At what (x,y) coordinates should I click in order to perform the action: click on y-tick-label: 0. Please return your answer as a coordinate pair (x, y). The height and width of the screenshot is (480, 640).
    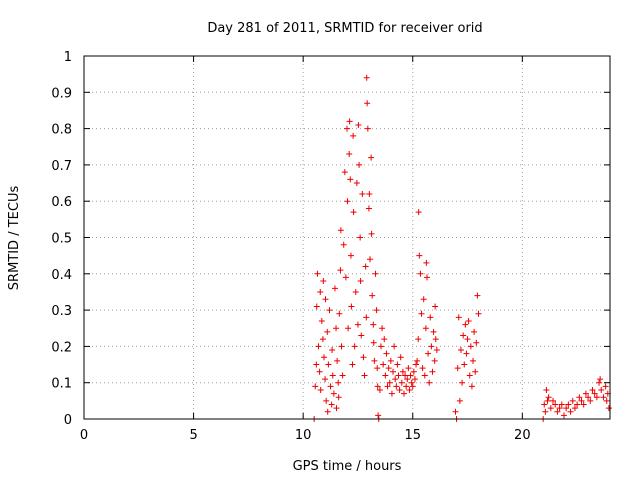
    Looking at the image, I should click on (68, 420).